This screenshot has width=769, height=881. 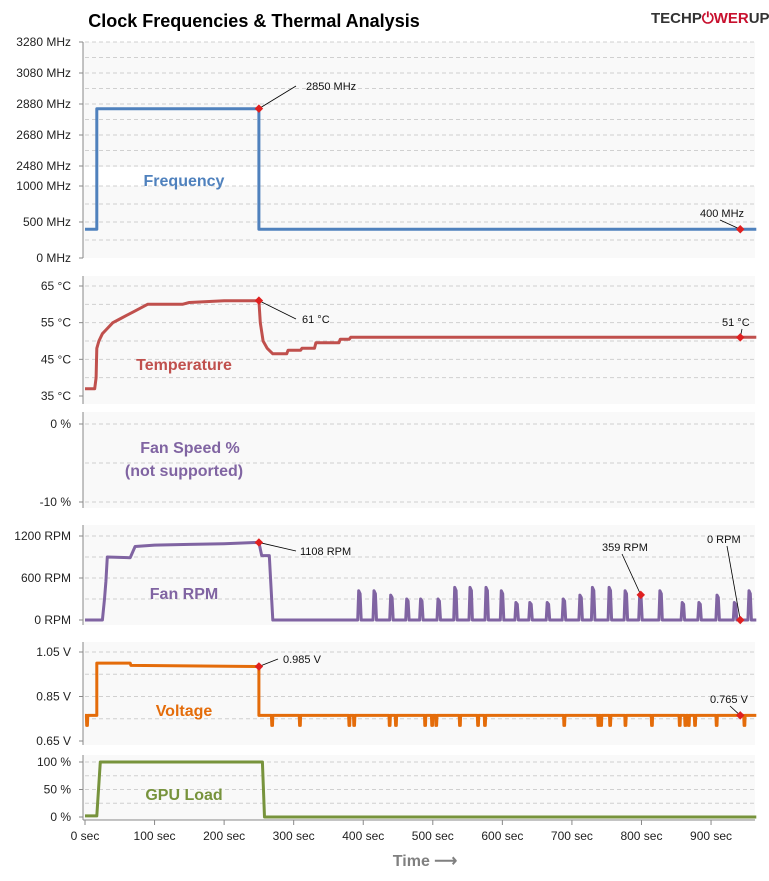 What do you see at coordinates (53, 741) in the screenshot?
I see `y-tick-label: 0.65 V` at bounding box center [53, 741].